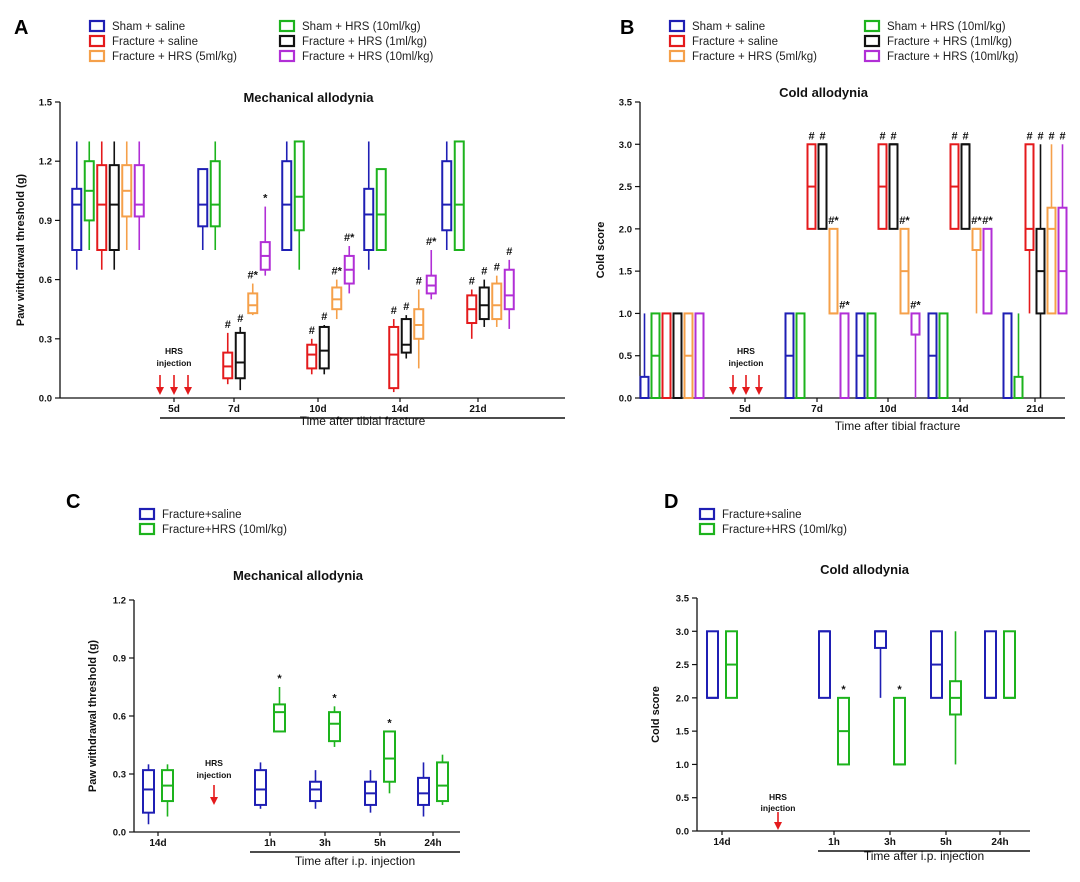 This screenshot has height=882, width=1080. What do you see at coordinates (224, 530) in the screenshot?
I see `legend-label: Fracture+HRS (10ml/kg)` at bounding box center [224, 530].